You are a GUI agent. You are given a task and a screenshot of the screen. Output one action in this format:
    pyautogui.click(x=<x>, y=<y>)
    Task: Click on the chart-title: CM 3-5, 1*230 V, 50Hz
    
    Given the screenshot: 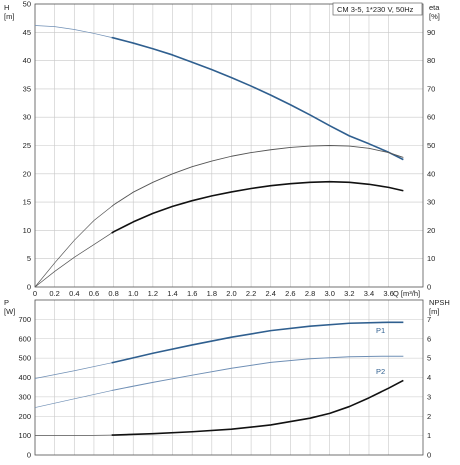 What is the action you would take?
    pyautogui.click(x=375, y=9)
    